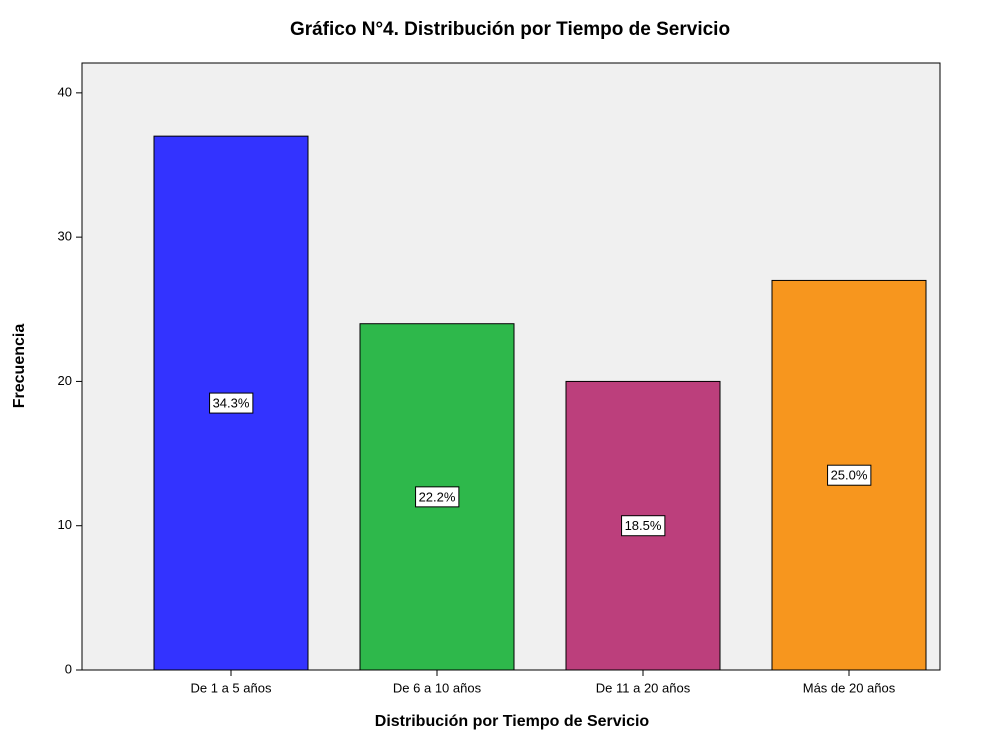 The width and height of the screenshot is (984, 736). What do you see at coordinates (65, 524) in the screenshot?
I see `y-tick-label: 10` at bounding box center [65, 524].